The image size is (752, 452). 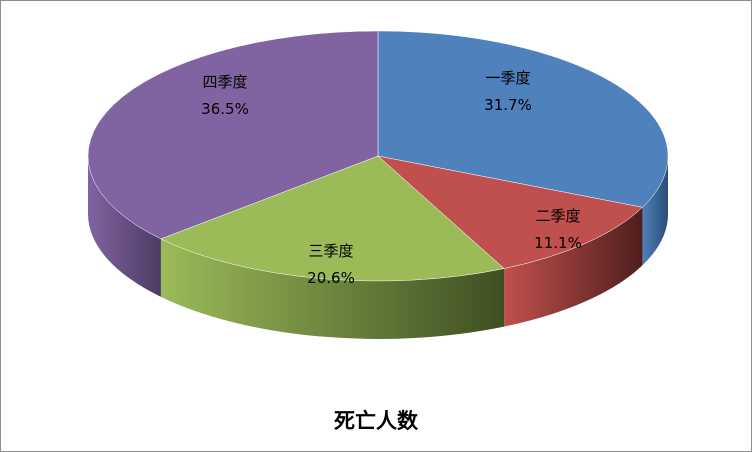 I want to click on slice-category-label: 四季度, so click(x=224, y=82).